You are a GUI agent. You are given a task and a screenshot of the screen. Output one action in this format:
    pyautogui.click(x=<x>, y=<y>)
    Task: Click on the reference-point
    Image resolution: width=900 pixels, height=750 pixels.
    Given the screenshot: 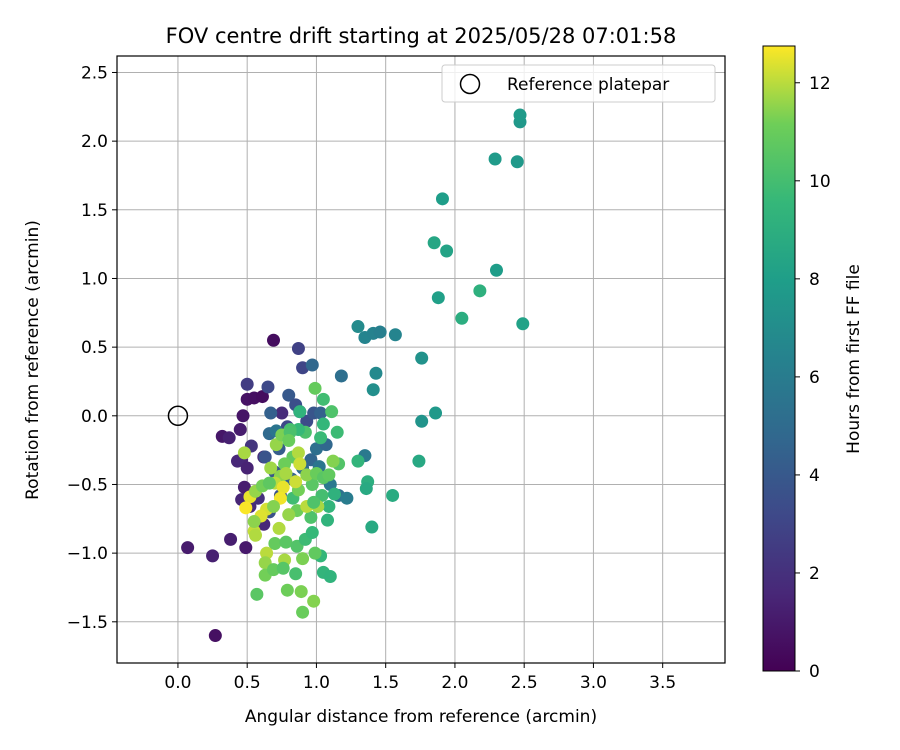 What is the action you would take?
    pyautogui.click(x=178, y=416)
    